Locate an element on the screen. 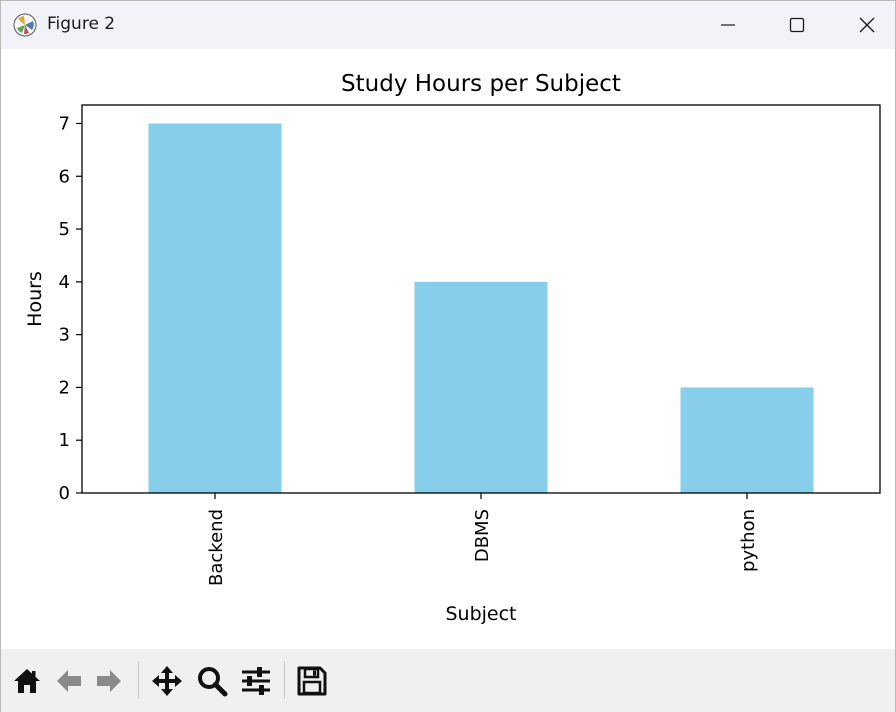 The height and width of the screenshot is (712, 896). forward-button is located at coordinates (109, 681).